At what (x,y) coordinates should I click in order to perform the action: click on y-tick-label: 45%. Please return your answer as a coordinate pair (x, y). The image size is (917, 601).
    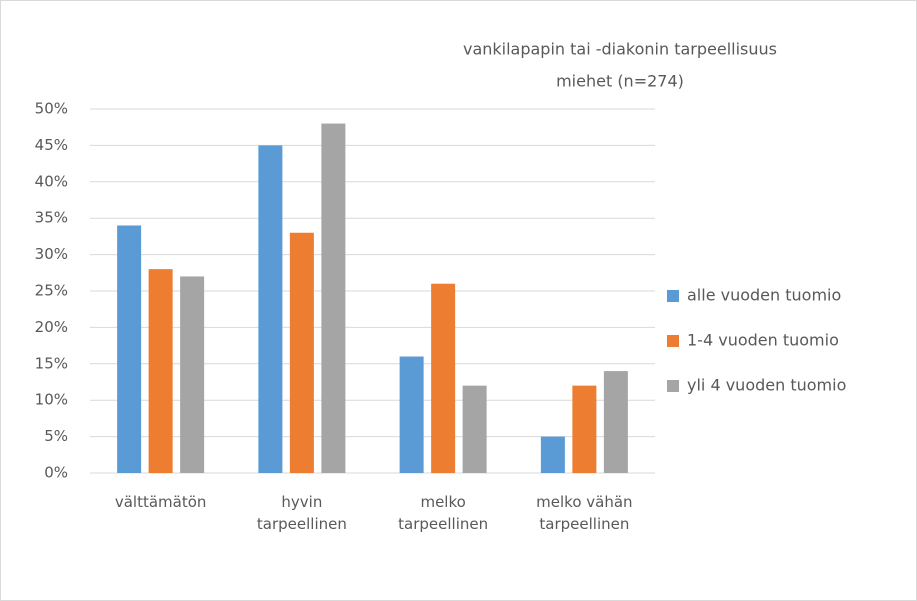
    Looking at the image, I should click on (51, 145).